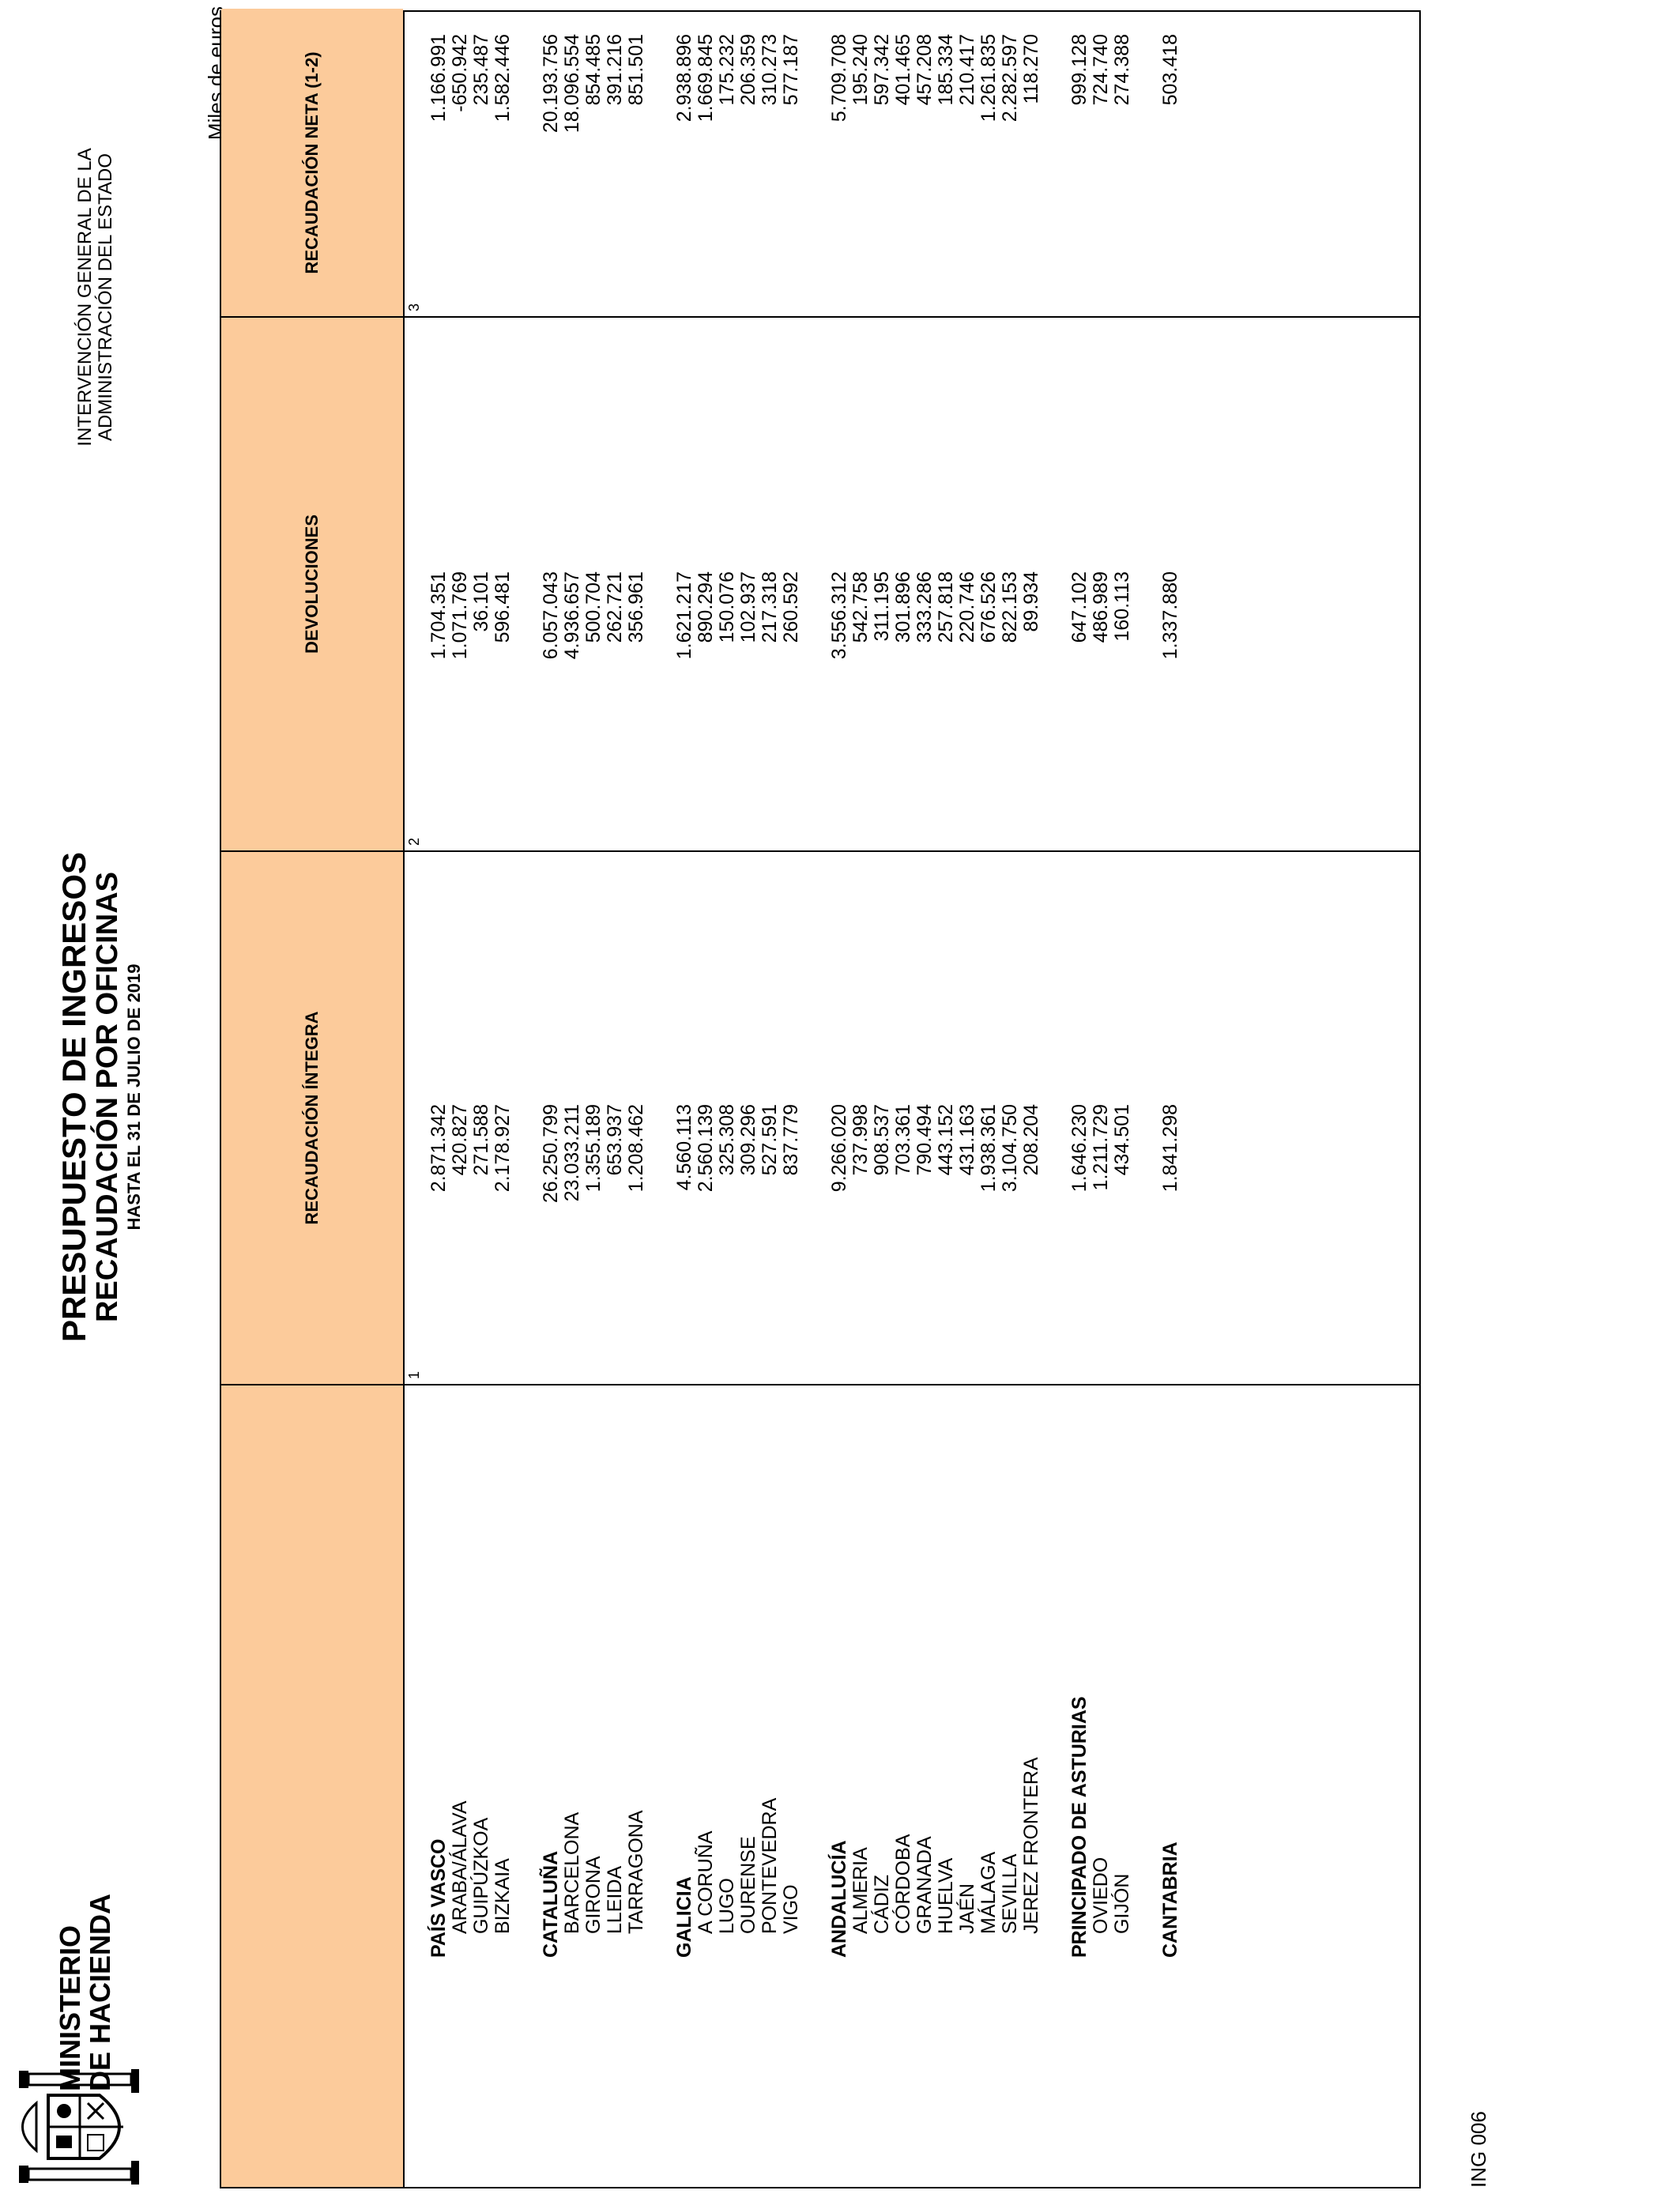  What do you see at coordinates (481, 1098) in the screenshot?
I see `table-row: GUIPÚZKOA 271.588 36.101 235.487` at bounding box center [481, 1098].